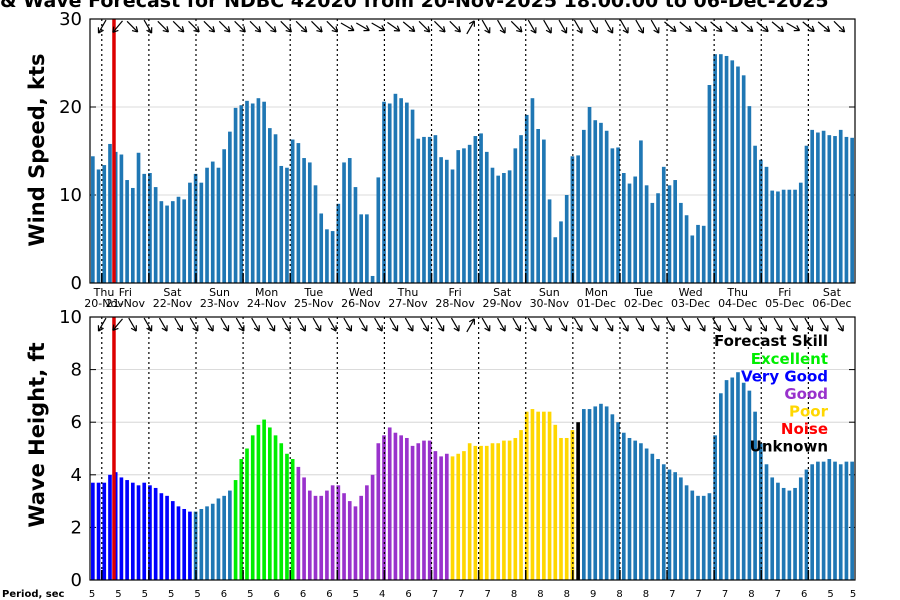 The height and width of the screenshot is (600, 900). What do you see at coordinates (593, 594) in the screenshot?
I see `period-value: 9` at bounding box center [593, 594].